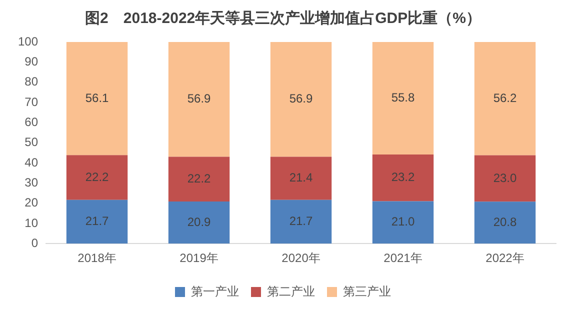  Describe the element at coordinates (31, 121) in the screenshot. I see `y-tick-label: 60` at that location.